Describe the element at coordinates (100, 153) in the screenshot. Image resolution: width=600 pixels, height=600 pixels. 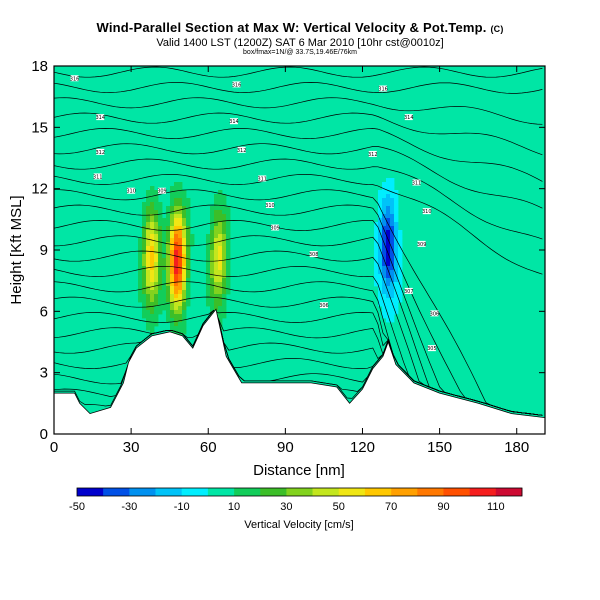
I see `contour-label: 312` at that location.